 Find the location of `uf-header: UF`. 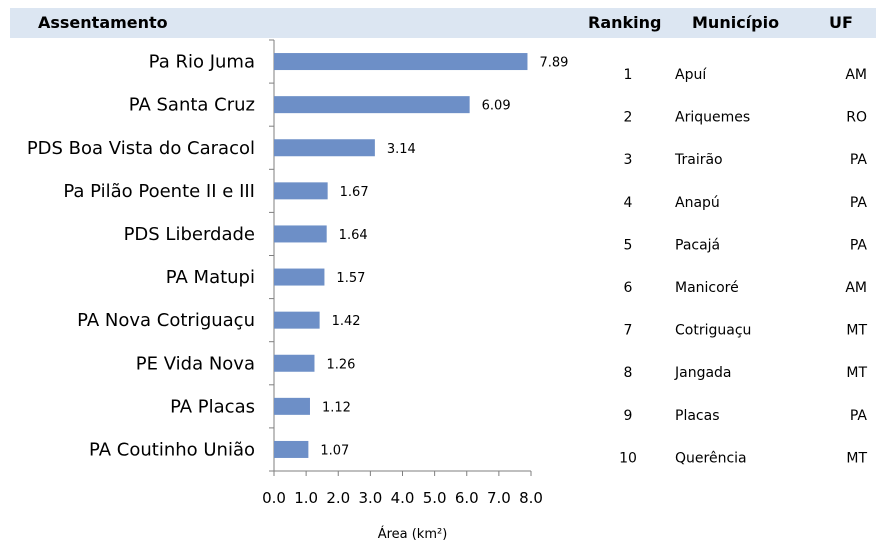

uf-header: UF is located at coordinates (841, 22).